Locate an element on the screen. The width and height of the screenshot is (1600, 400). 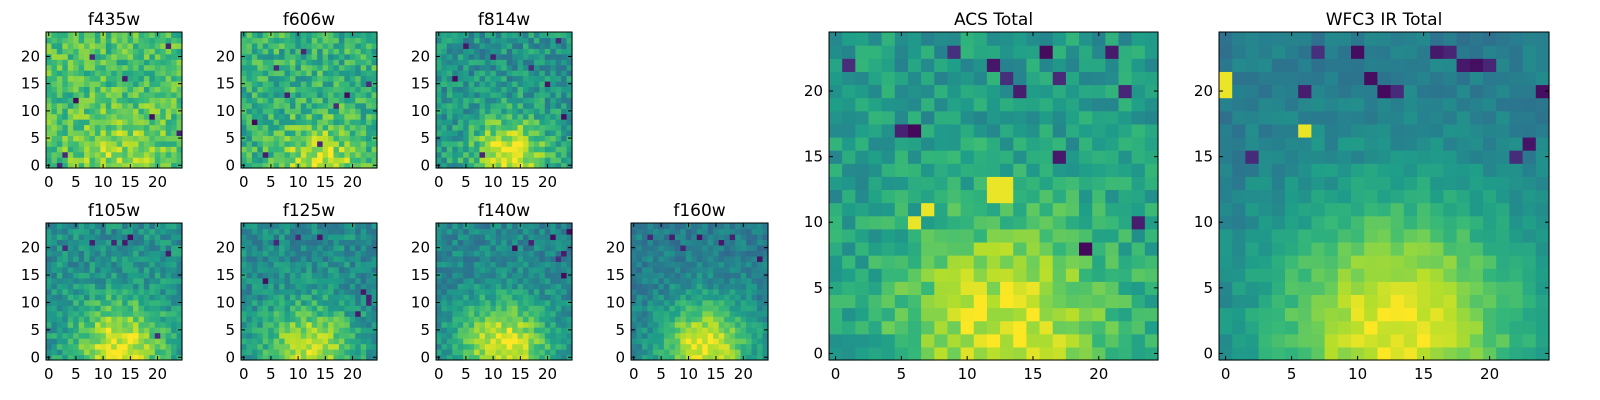
axes-frame is located at coordinates (114, 291).